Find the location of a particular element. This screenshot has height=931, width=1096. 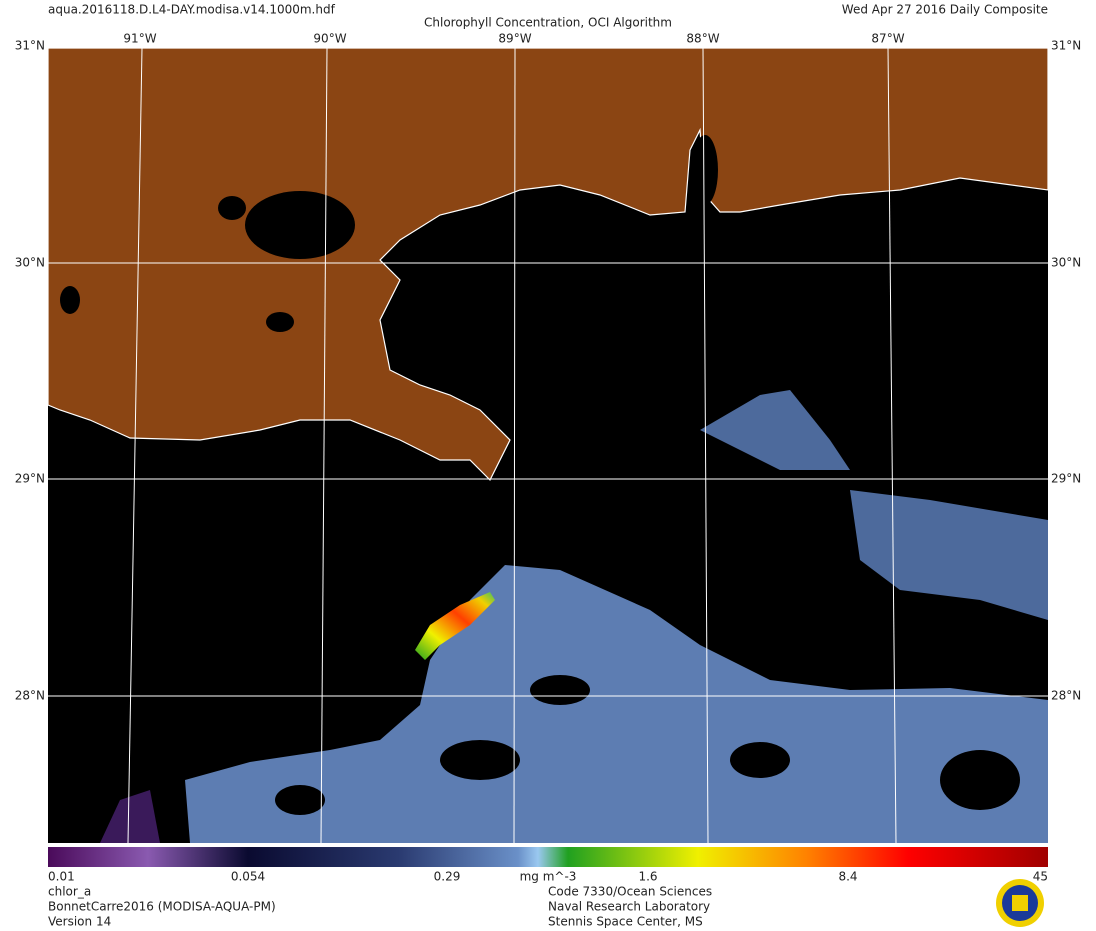

footer-left: Version 14 is located at coordinates (79, 922).